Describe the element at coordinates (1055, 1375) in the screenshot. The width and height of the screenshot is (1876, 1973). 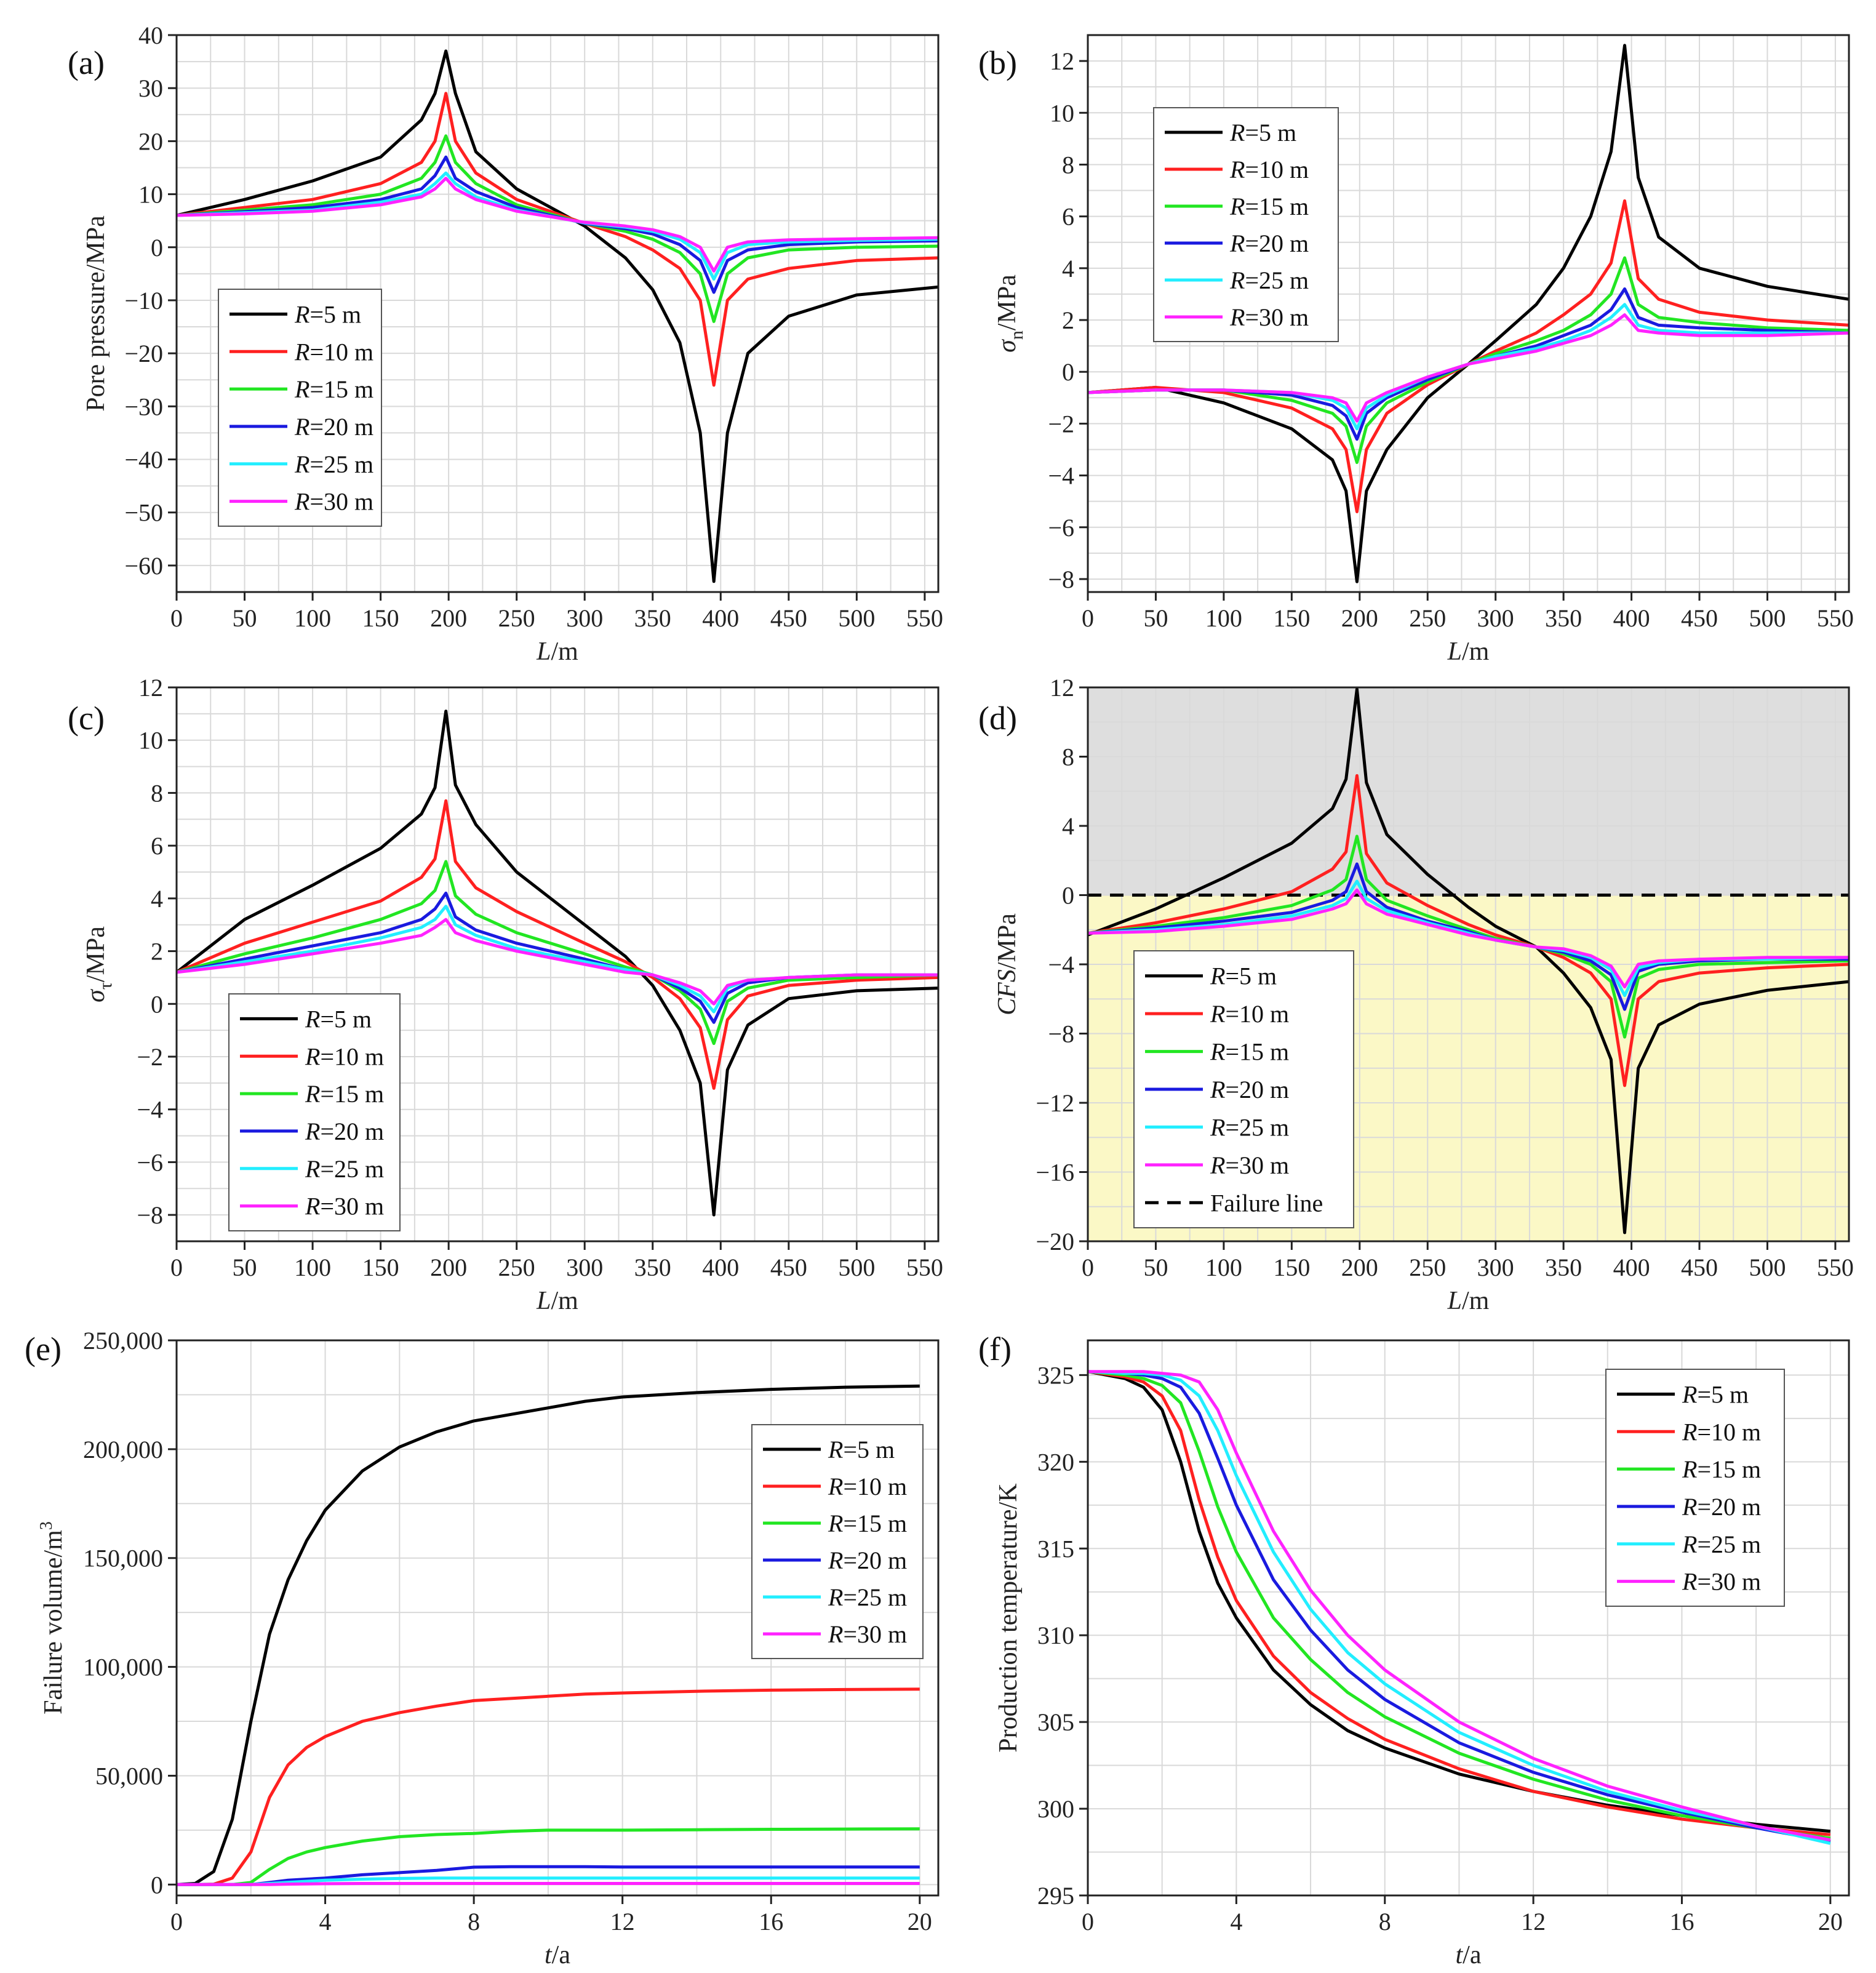
I see `y-tick-label: 325` at that location.